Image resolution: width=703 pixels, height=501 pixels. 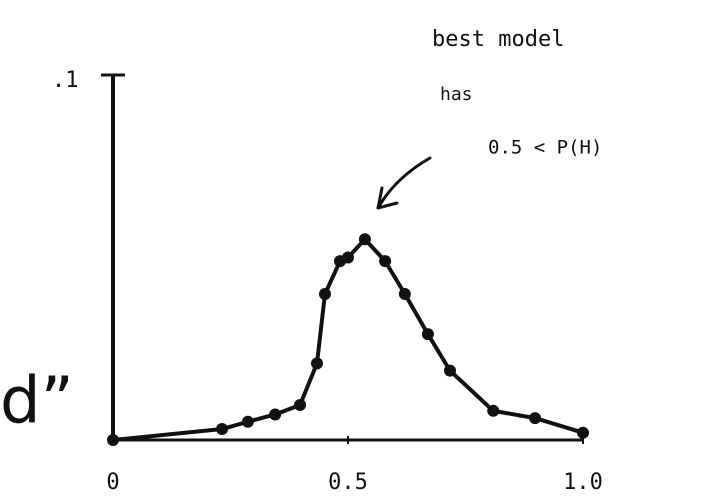 What do you see at coordinates (583, 482) in the screenshot?
I see `x-tick-label: 1.0` at bounding box center [583, 482].